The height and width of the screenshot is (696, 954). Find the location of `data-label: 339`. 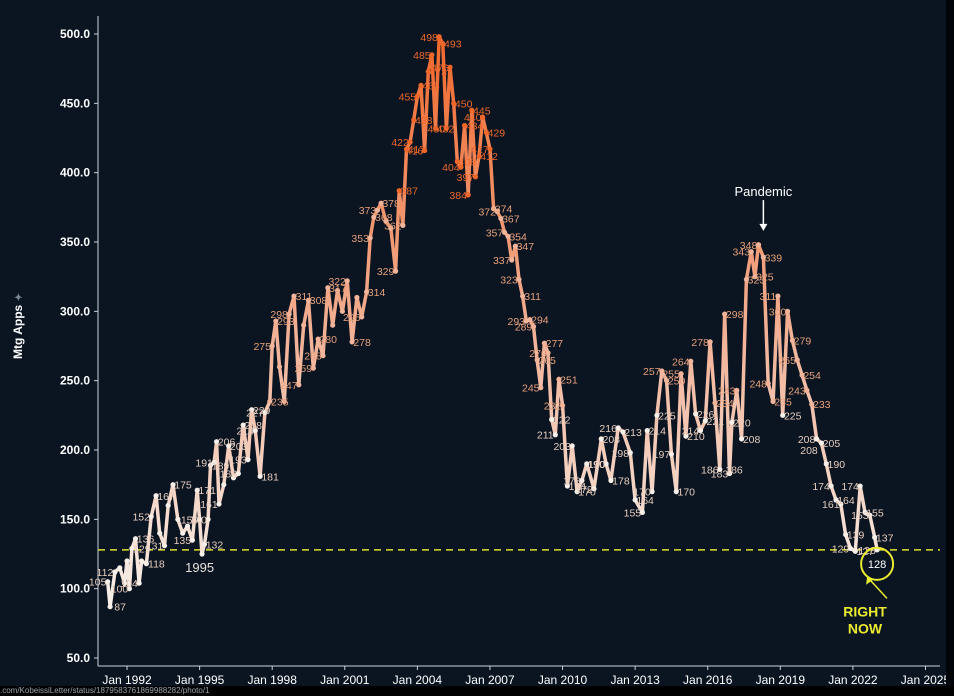

data-label: 339 is located at coordinates (774, 258).